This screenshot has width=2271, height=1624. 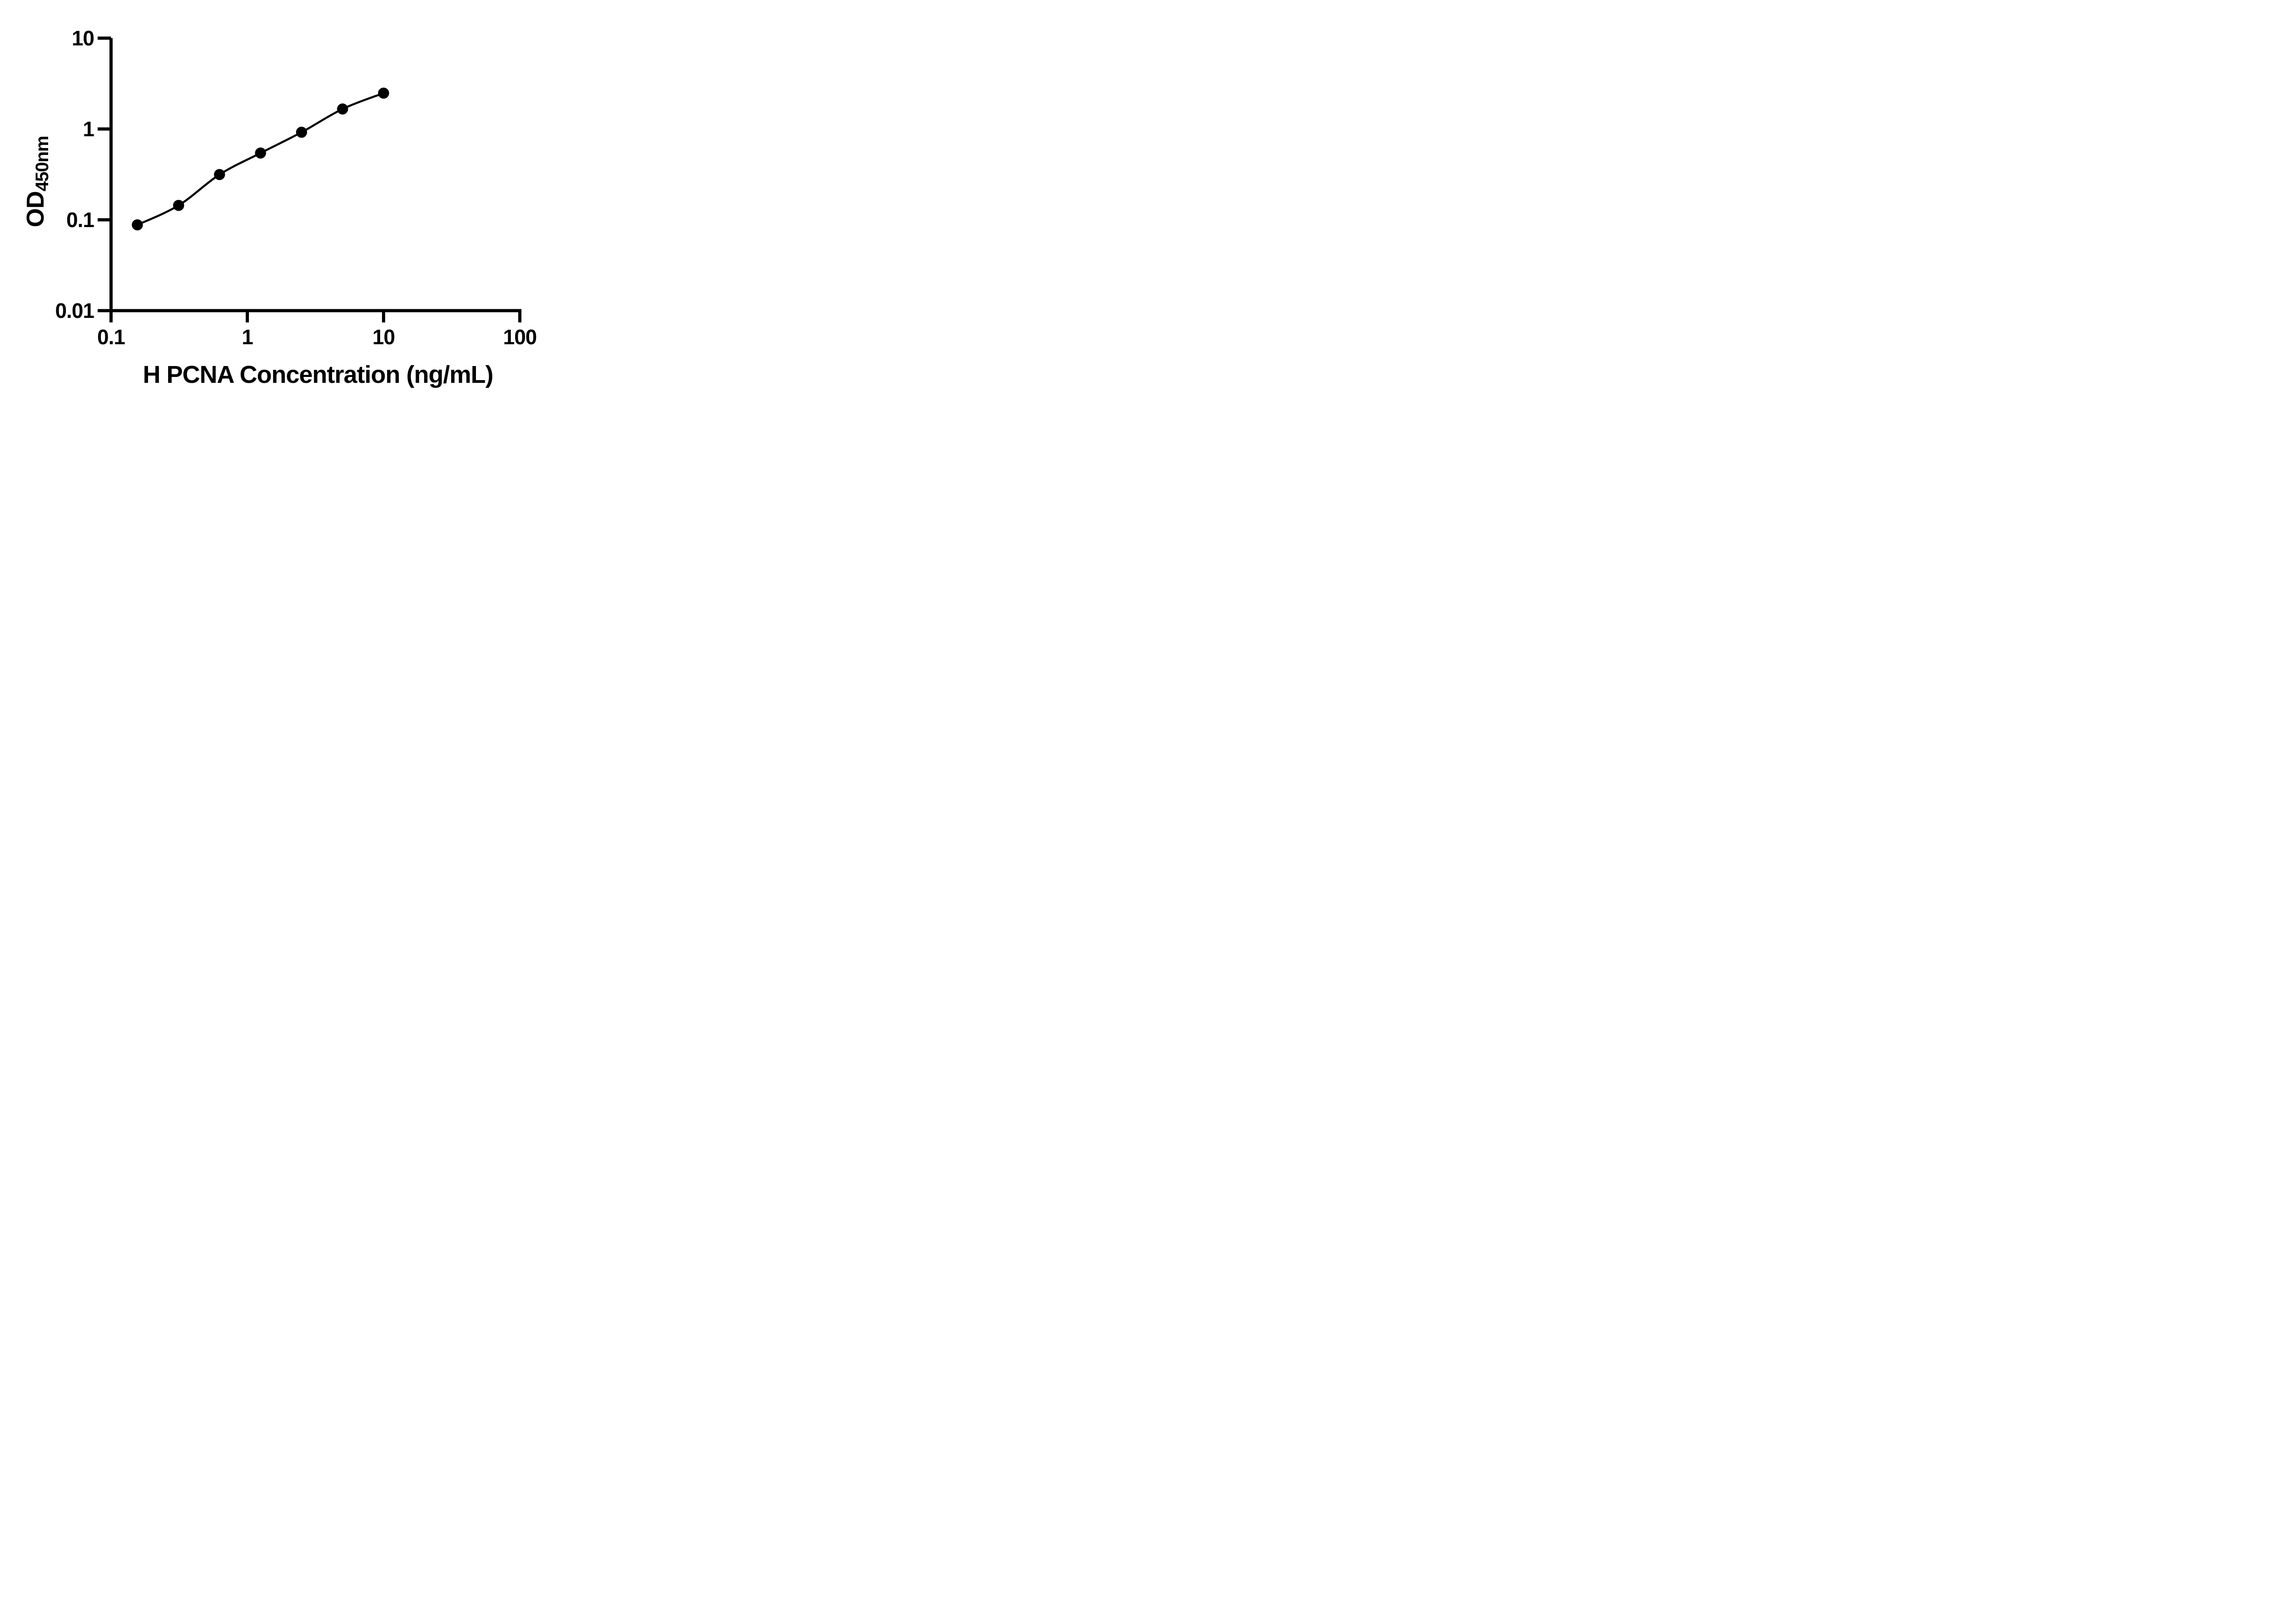 What do you see at coordinates (42, 164) in the screenshot?
I see `y-axis-title-subscript: 450nm` at bounding box center [42, 164].